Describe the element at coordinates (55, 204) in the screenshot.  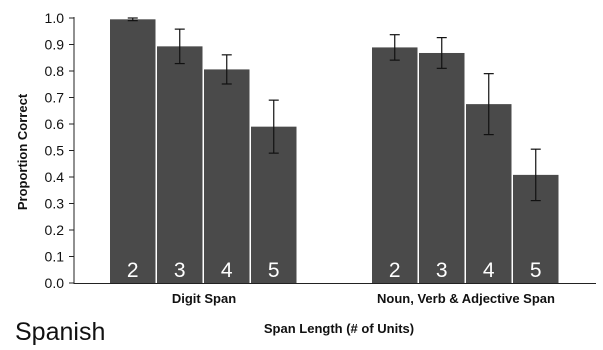
I see `y-tick-label: 0.3` at that location.